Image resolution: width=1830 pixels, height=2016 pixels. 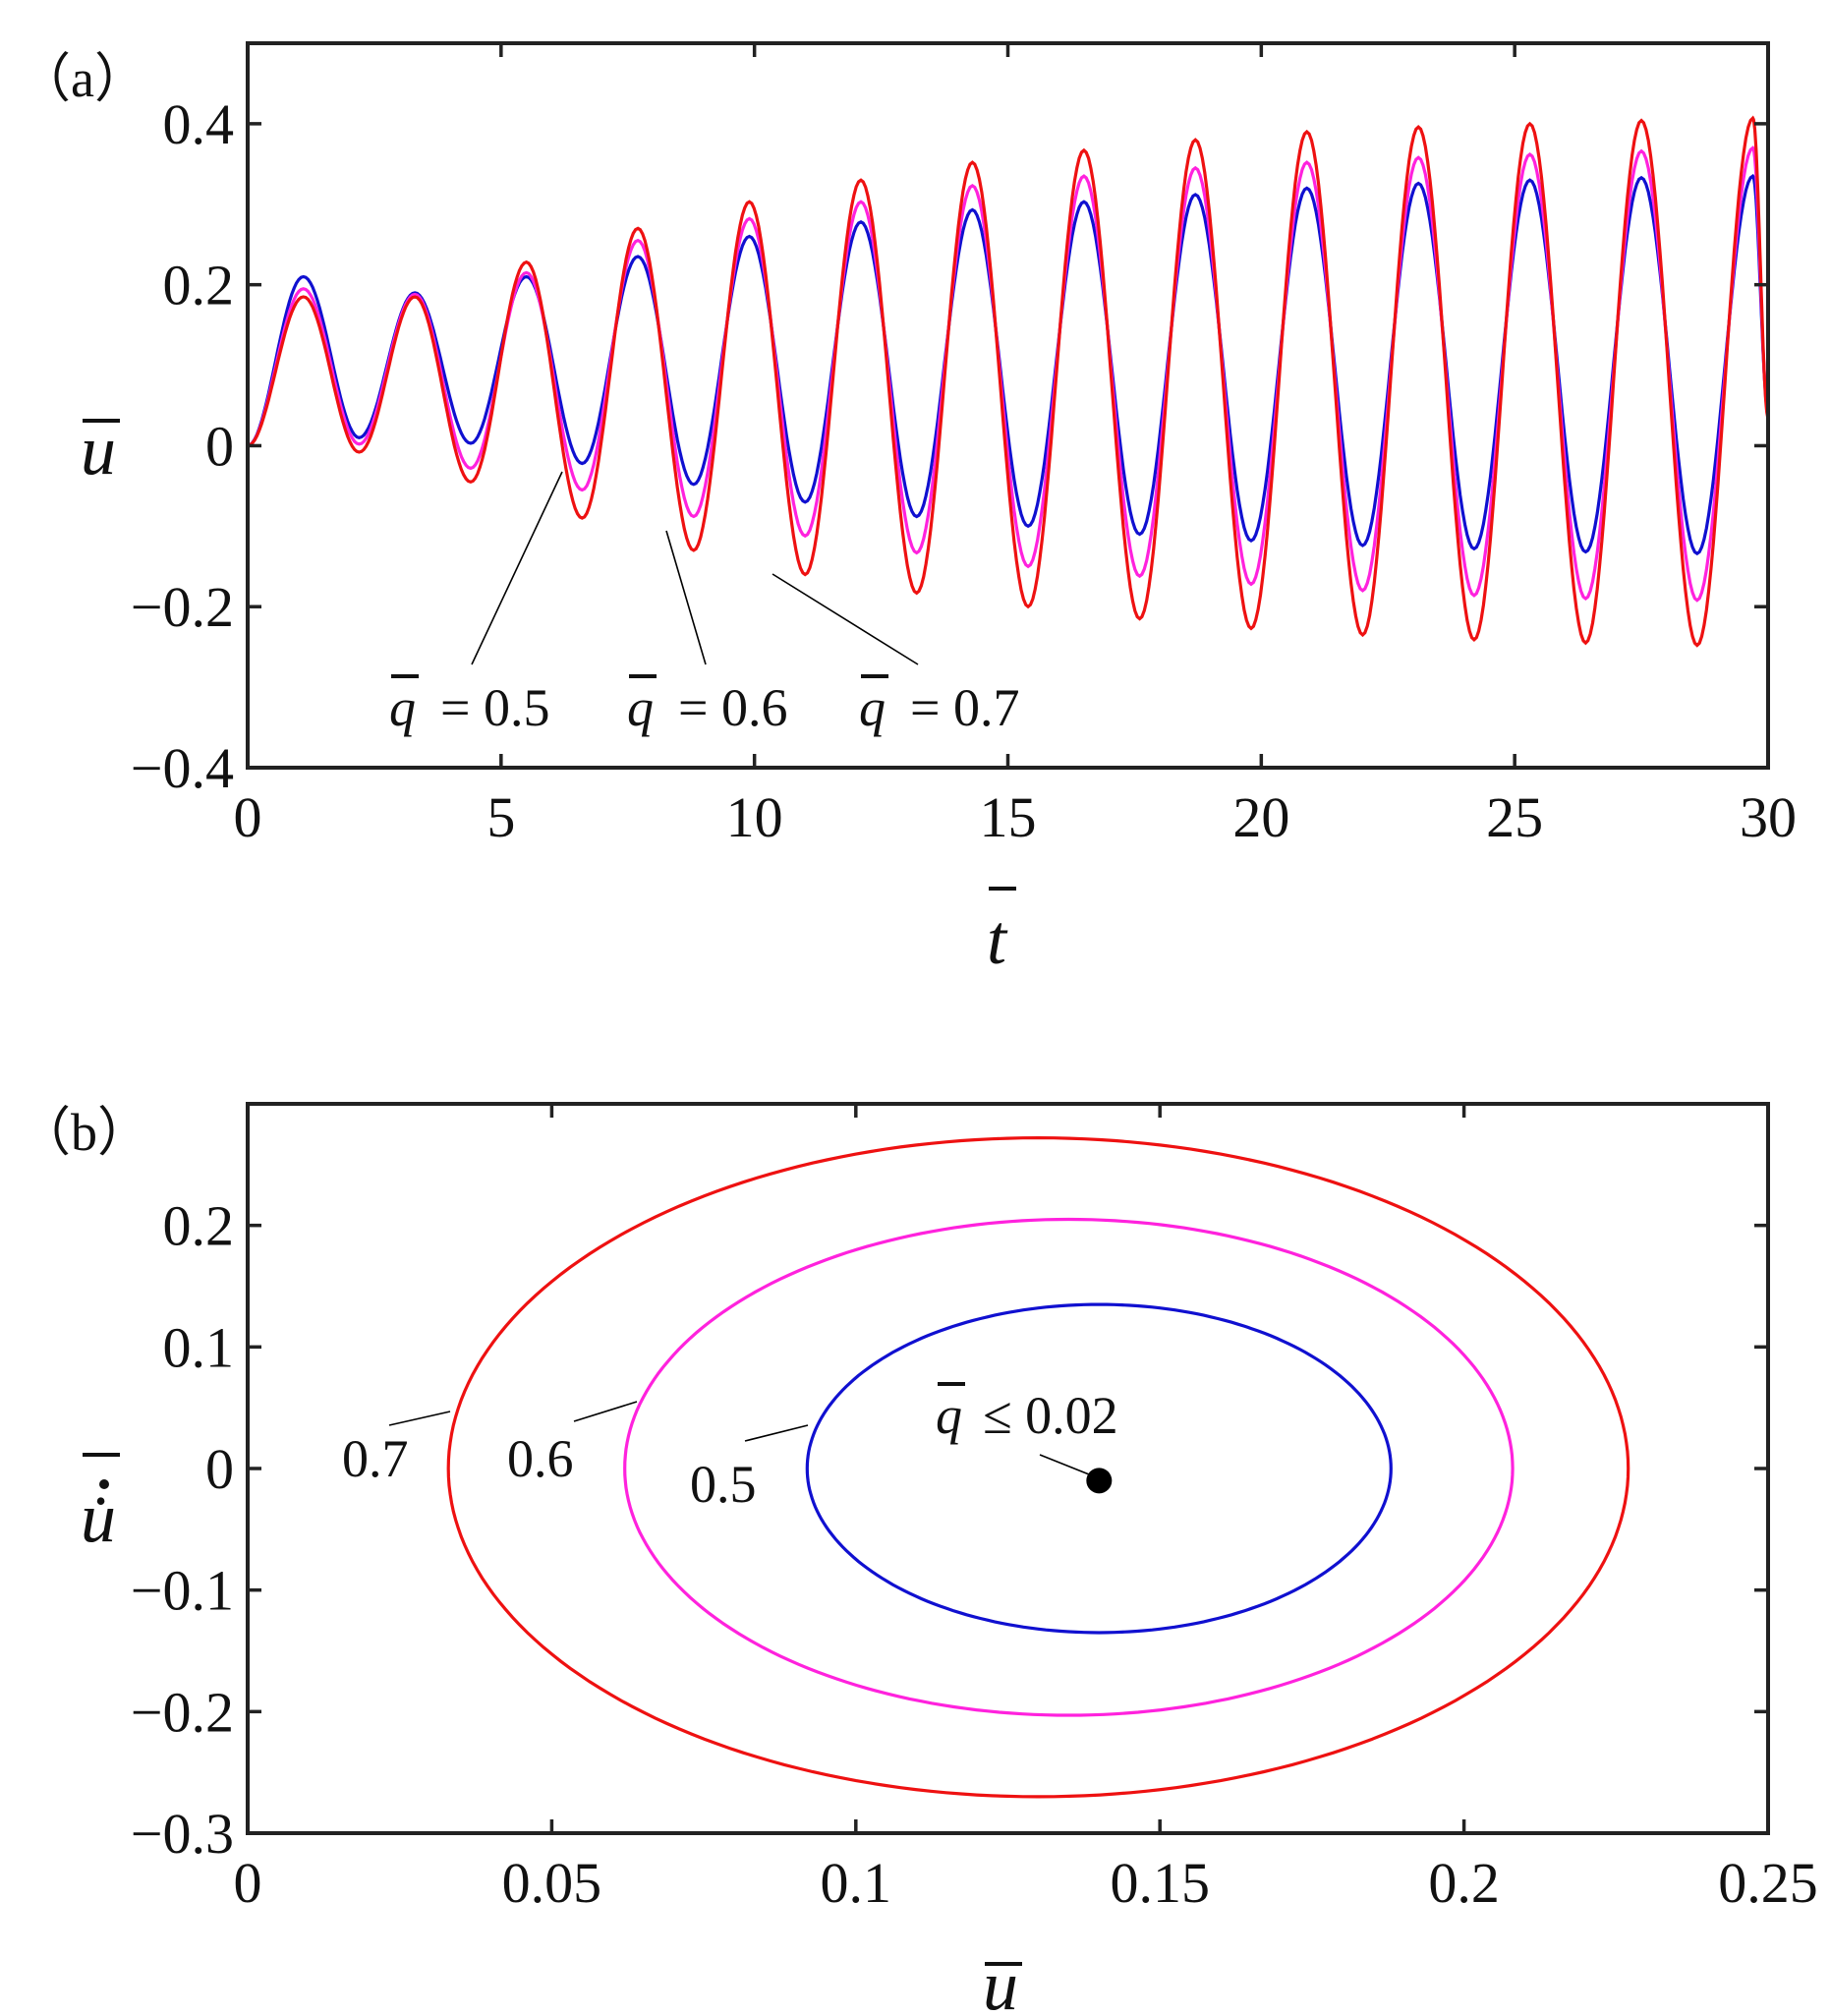 What do you see at coordinates (182, 607) in the screenshot?
I see `panel-a-y-tick-label: −0.2` at bounding box center [182, 607].